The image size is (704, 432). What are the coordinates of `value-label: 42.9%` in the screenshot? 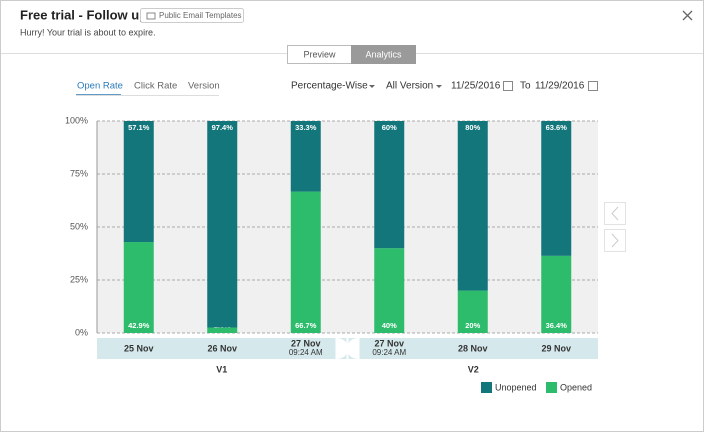 It's located at (139, 325).